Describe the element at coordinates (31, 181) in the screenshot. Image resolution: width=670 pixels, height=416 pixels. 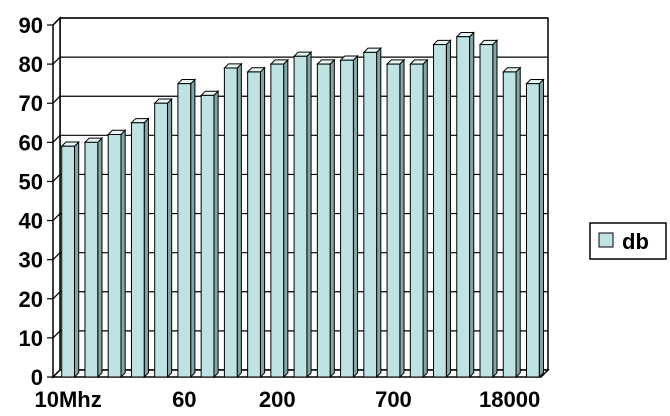
I see `y-tick-label: 50` at that location.